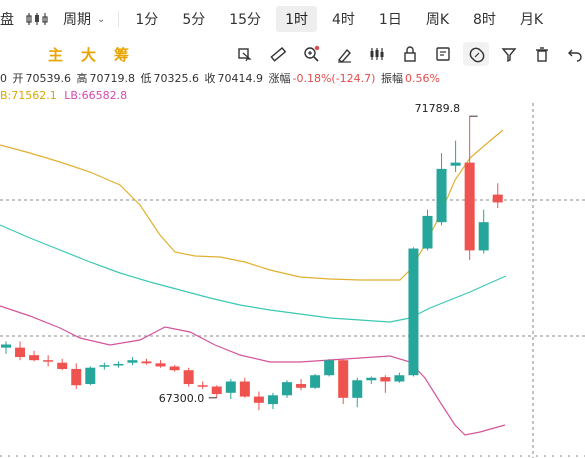 The height and width of the screenshot is (458, 585). What do you see at coordinates (37, 19) in the screenshot?
I see `chart-type-icon` at bounding box center [37, 19].